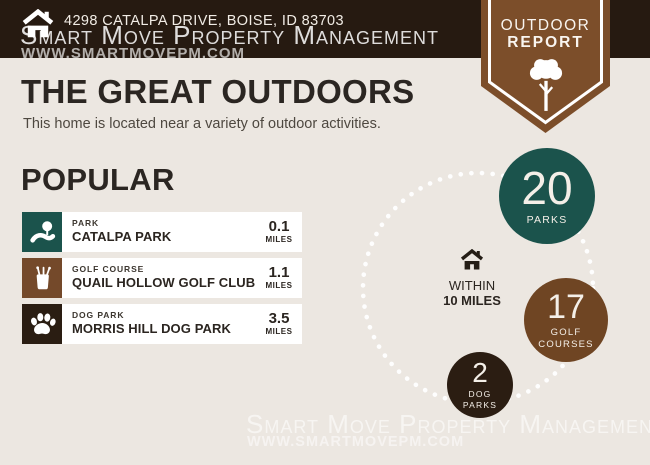 The width and height of the screenshot is (650, 465). Describe the element at coordinates (98, 179) in the screenshot. I see `popular-heading: POPULAR` at that location.